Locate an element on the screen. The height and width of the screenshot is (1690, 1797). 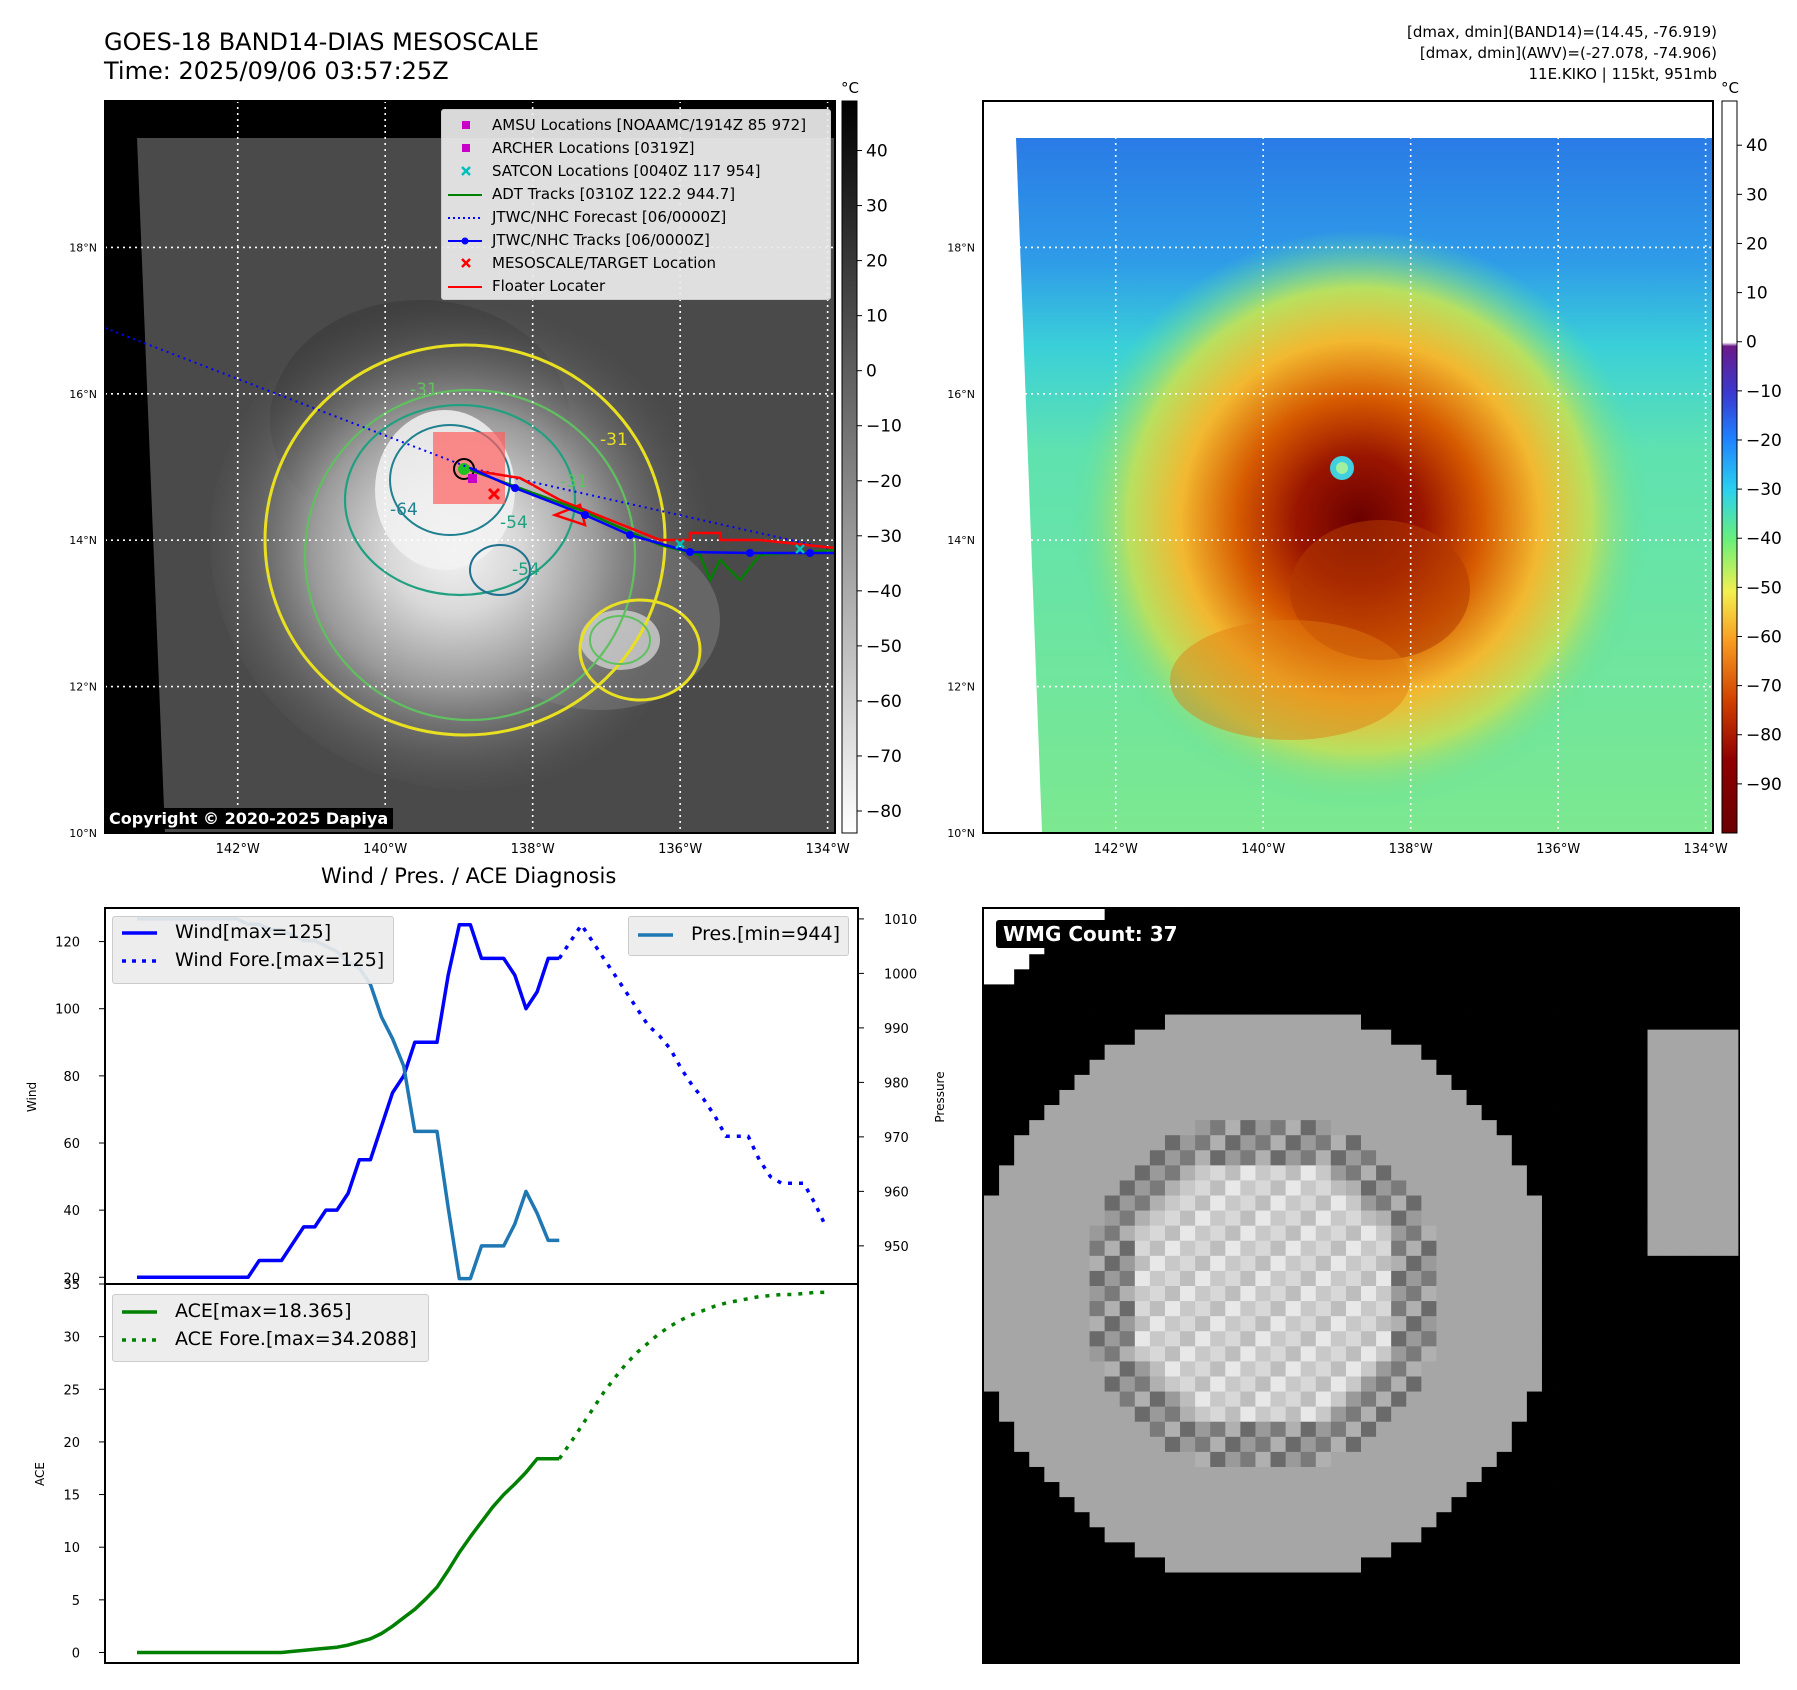
pressure-ytick-label: 1010 is located at coordinates (900, 920).